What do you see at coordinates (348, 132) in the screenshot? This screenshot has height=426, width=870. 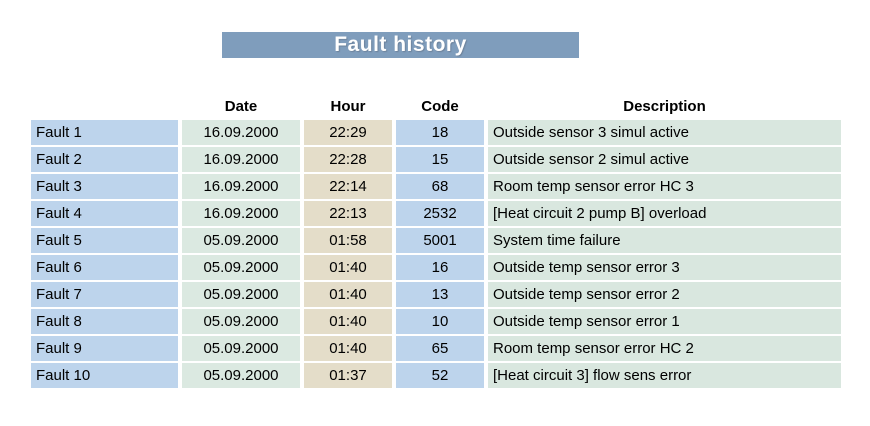 I see `fault-hour-cell: 22:29` at bounding box center [348, 132].